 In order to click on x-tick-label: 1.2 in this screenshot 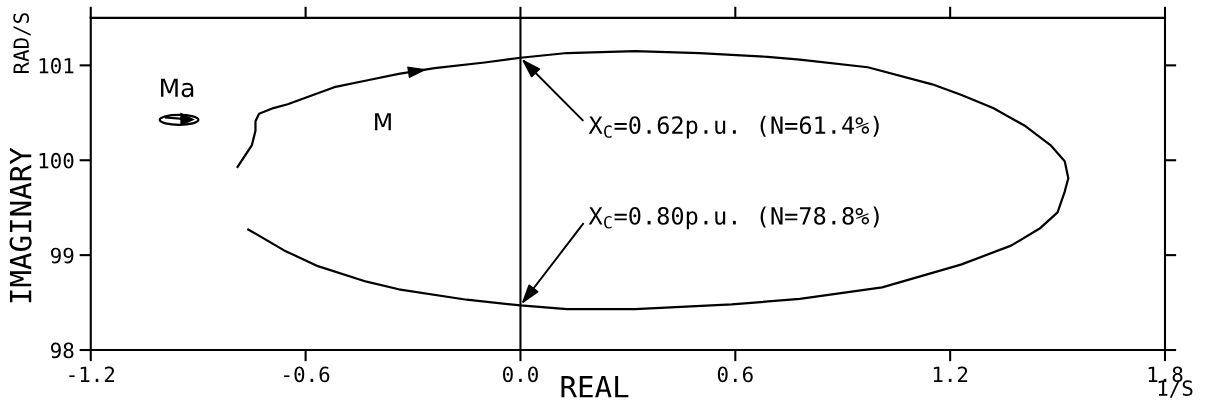, I will do `click(950, 374)`.